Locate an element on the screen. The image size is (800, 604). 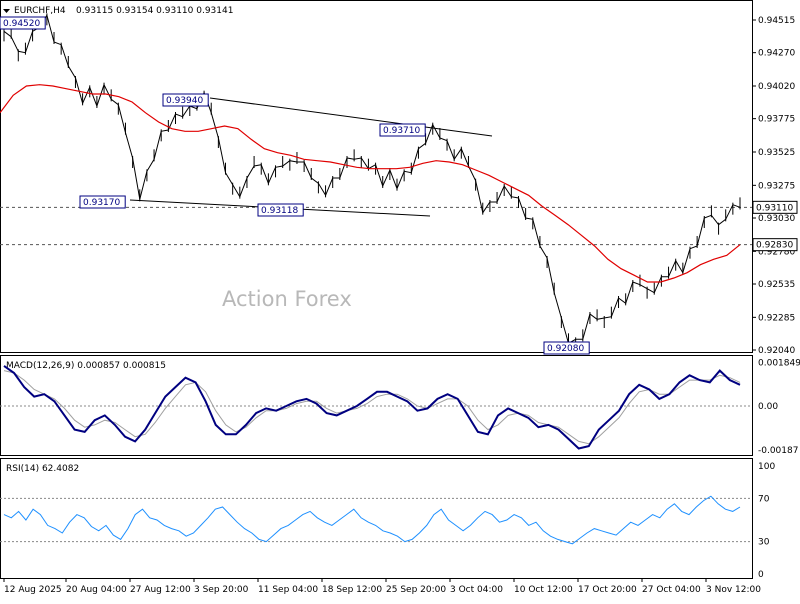
macd-signal-line is located at coordinates (372, 407).